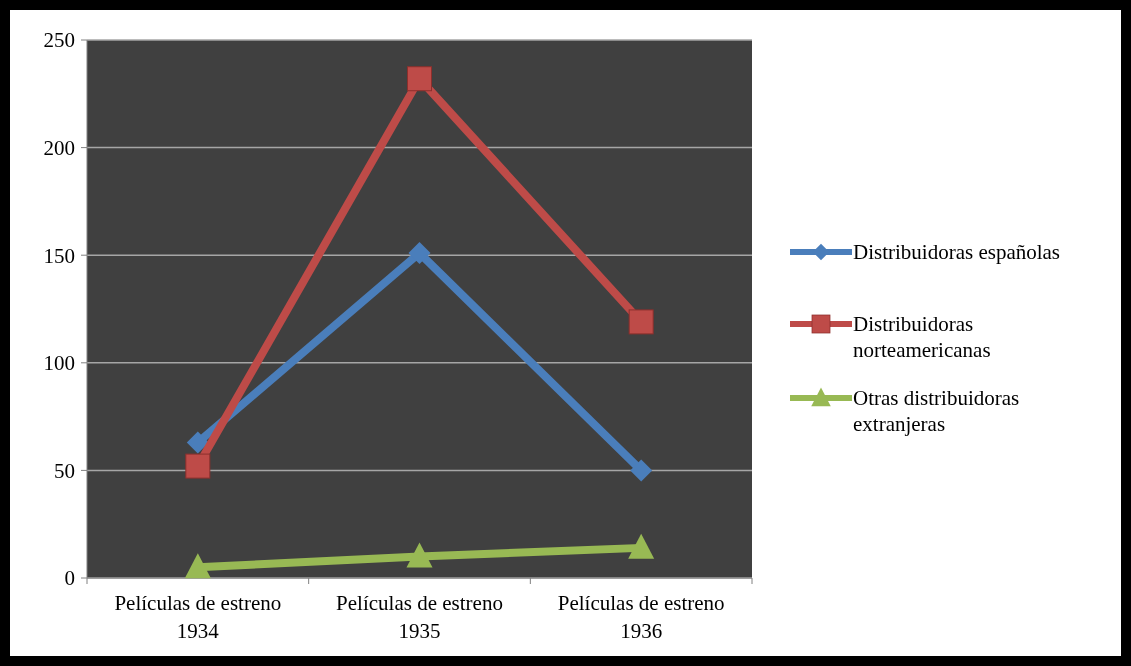 This screenshot has width=1131, height=666. What do you see at coordinates (59, 363) in the screenshot?
I see `y-tick-label: 100` at bounding box center [59, 363].